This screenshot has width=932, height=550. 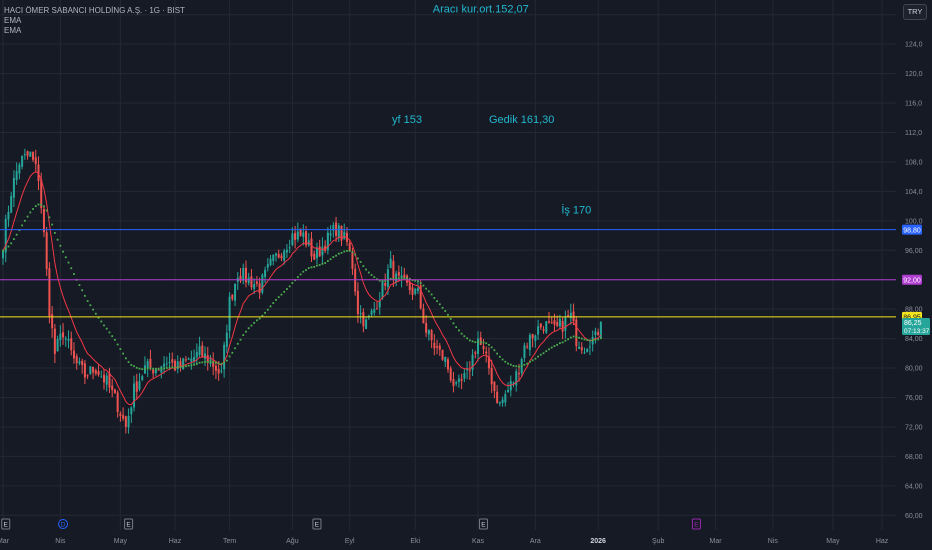 I want to click on currency-button: TRY, so click(x=915, y=12).